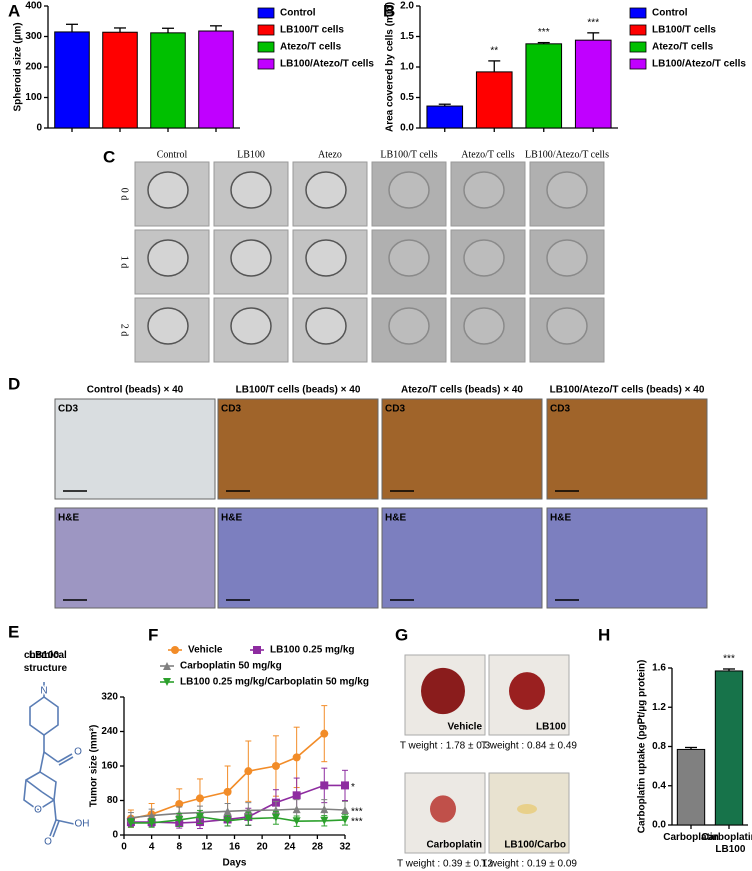  What do you see at coordinates (312, 650) in the screenshot?
I see `legend-label: LB100 0.25 mg/kg` at bounding box center [312, 650].